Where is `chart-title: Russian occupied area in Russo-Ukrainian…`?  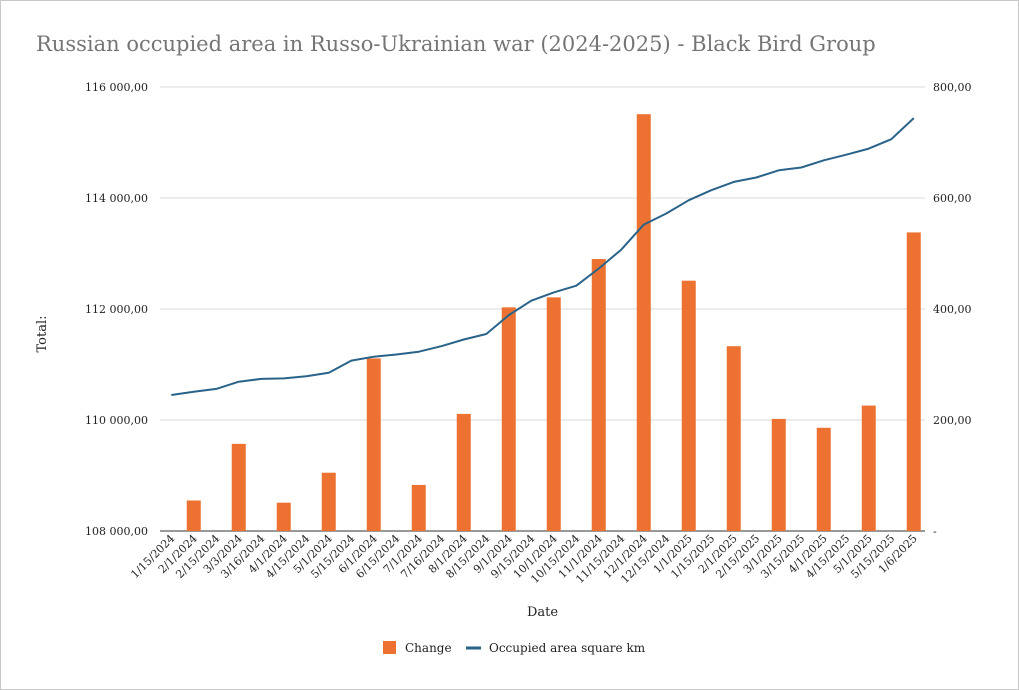 chart-title: Russian occupied area in Russo-Ukrainian… is located at coordinates (456, 44).